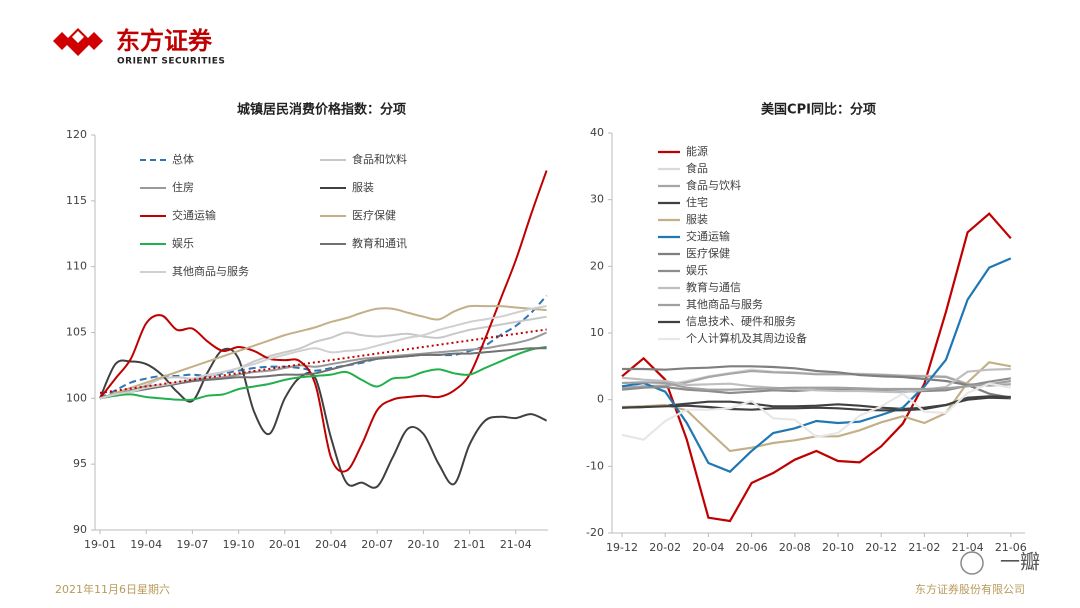 This screenshot has height=608, width=1080. Describe the element at coordinates (597, 265) in the screenshot. I see `y-tick-label: 20` at that location.